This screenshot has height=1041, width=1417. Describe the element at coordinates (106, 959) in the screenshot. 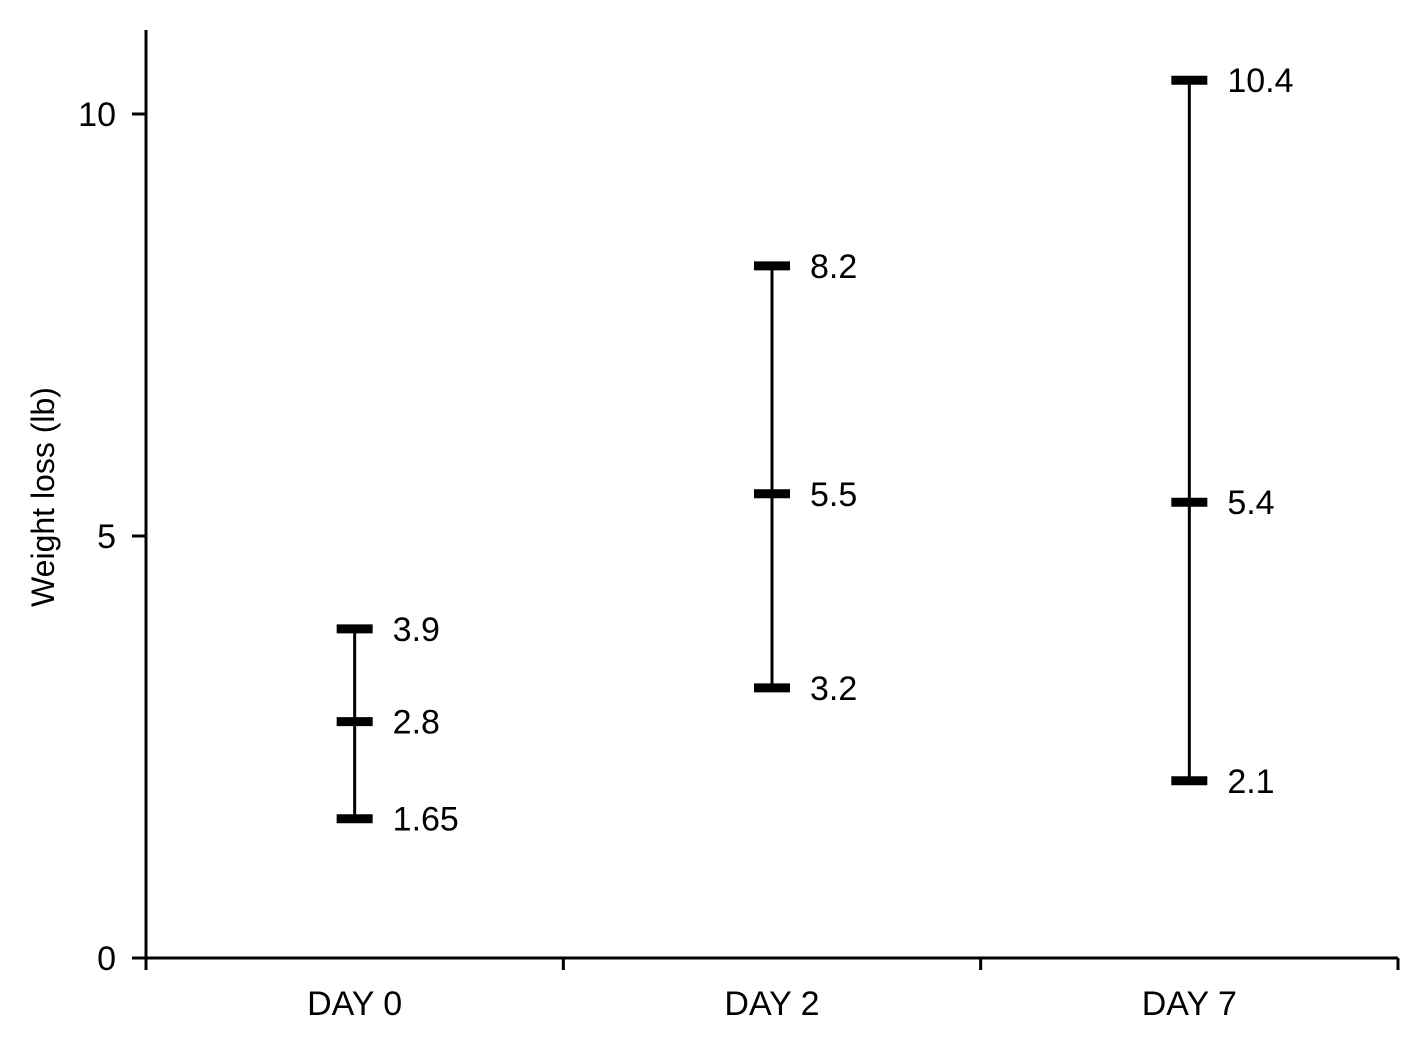

I see `y-tick-label: 0` at that location.